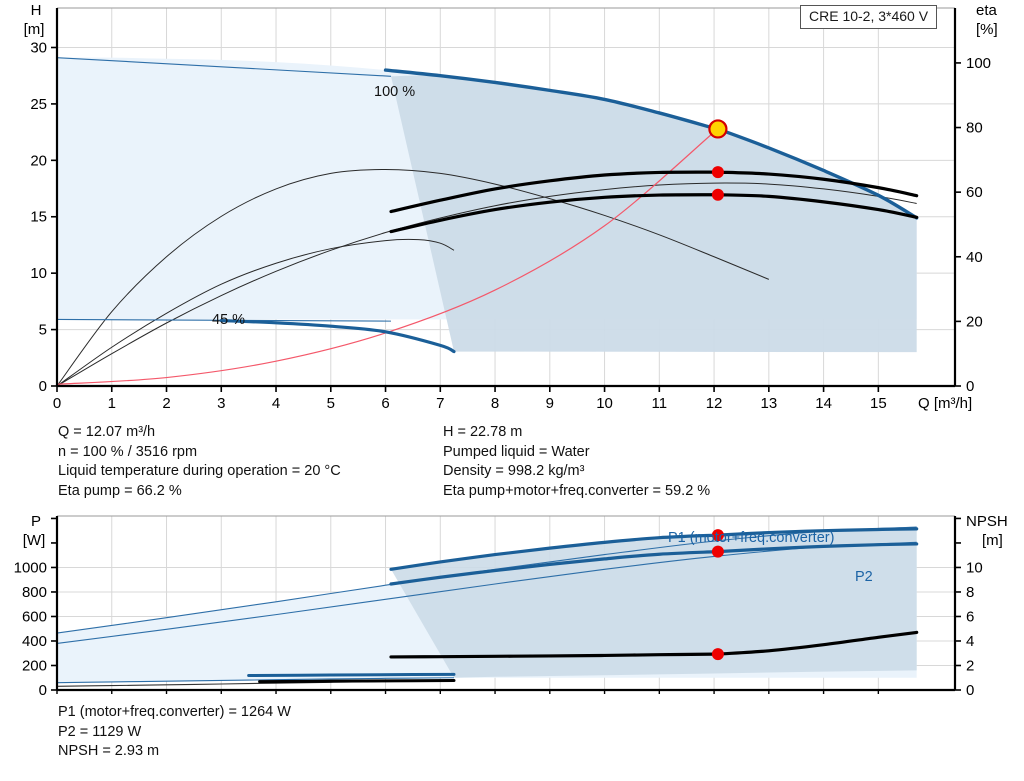 This screenshot has width=1024, height=781. I want to click on svg-text: 13, so click(768, 403).